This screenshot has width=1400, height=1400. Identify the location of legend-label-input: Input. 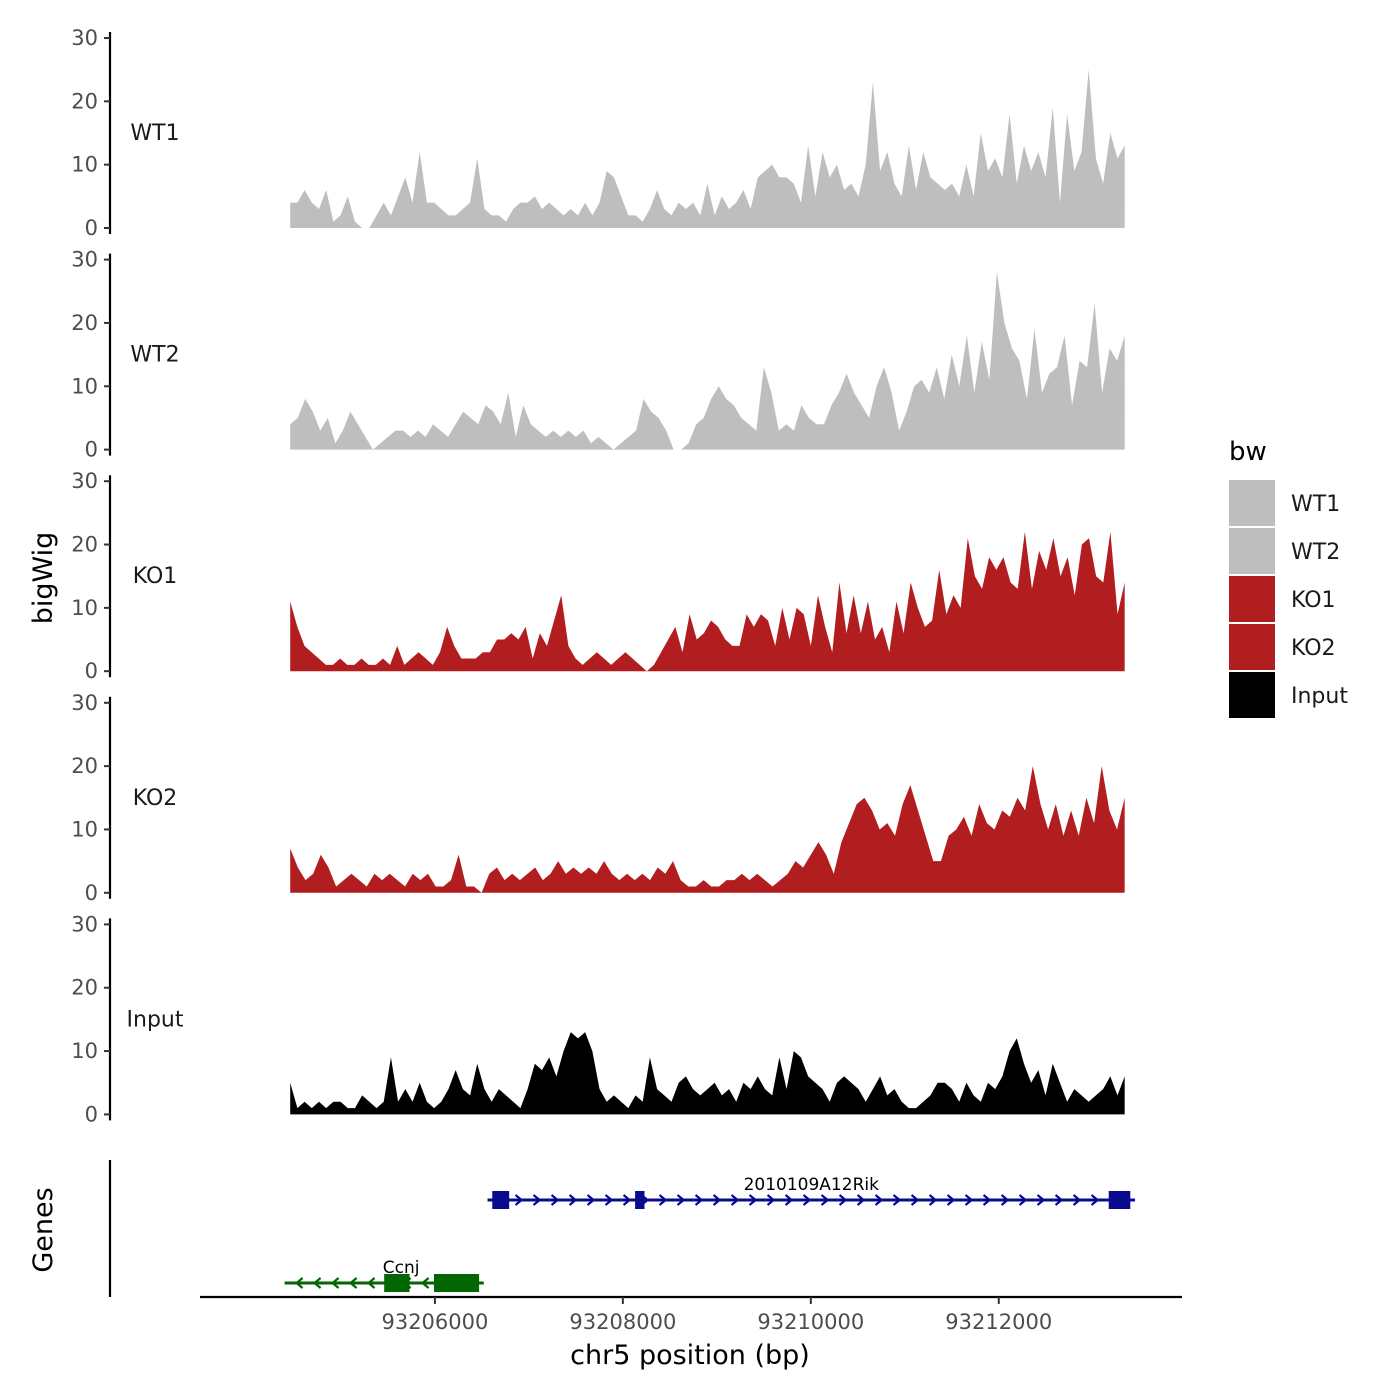
(1319, 696).